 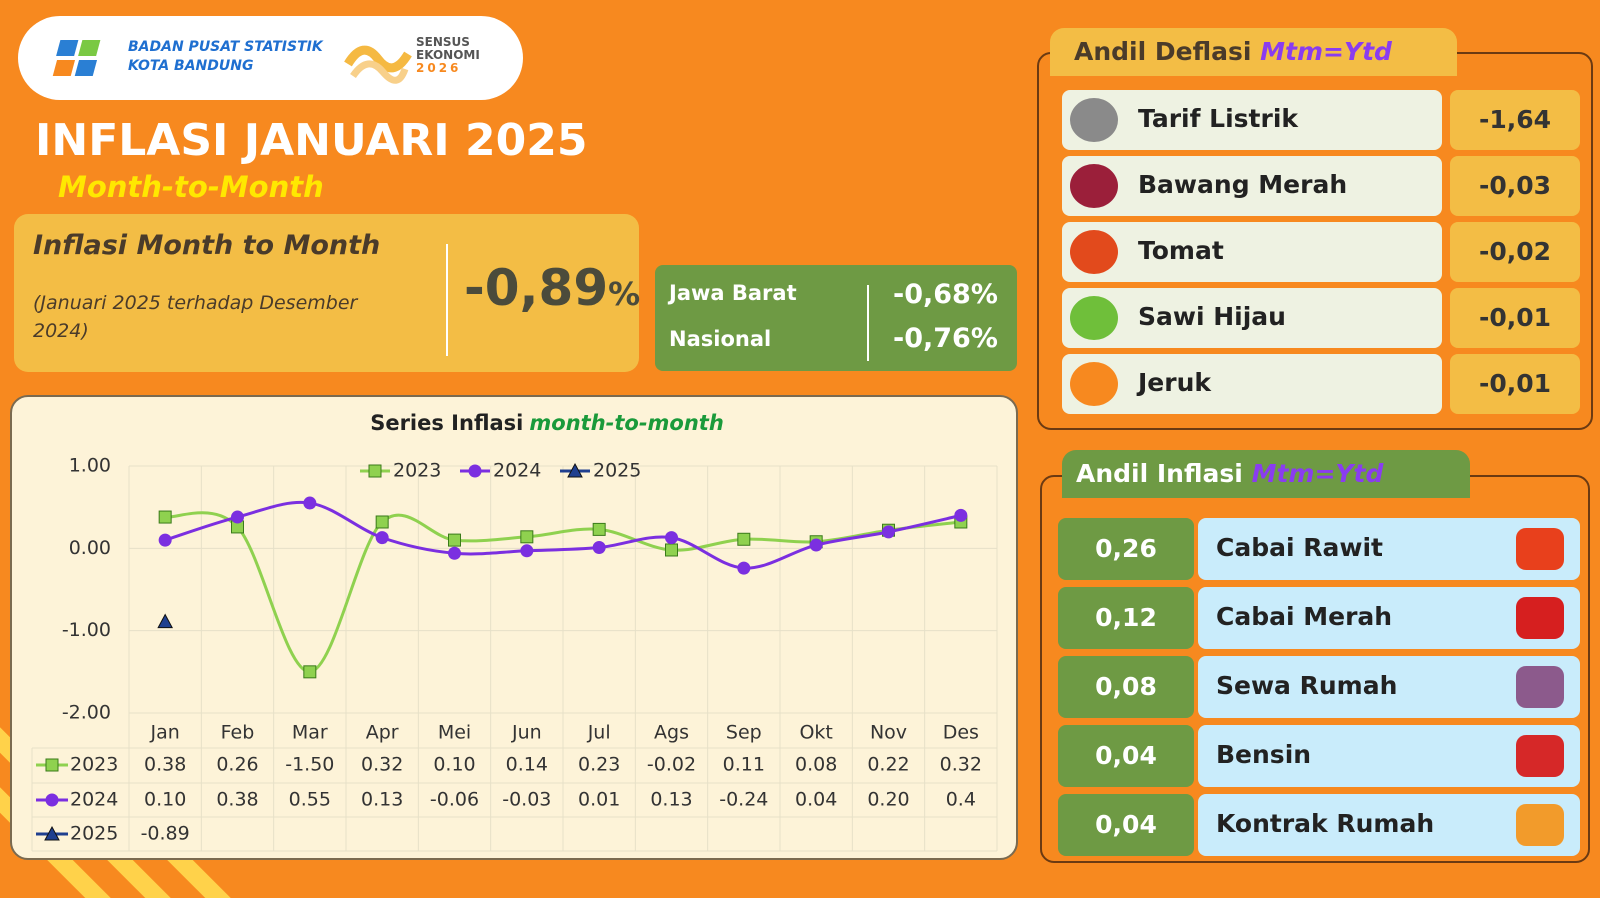 What do you see at coordinates (1126, 686) in the screenshot?
I see `item-value: 0,08` at bounding box center [1126, 686].